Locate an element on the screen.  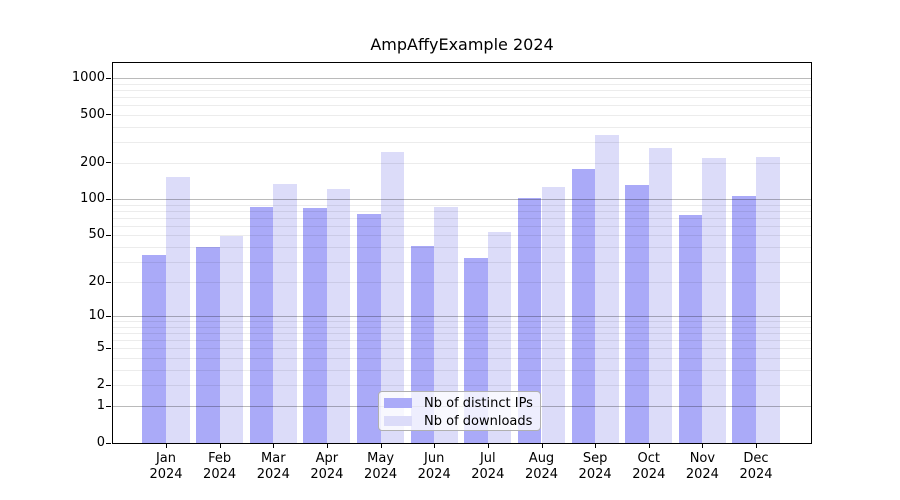
x-tick-label: Sep 2024 is located at coordinates (595, 466).